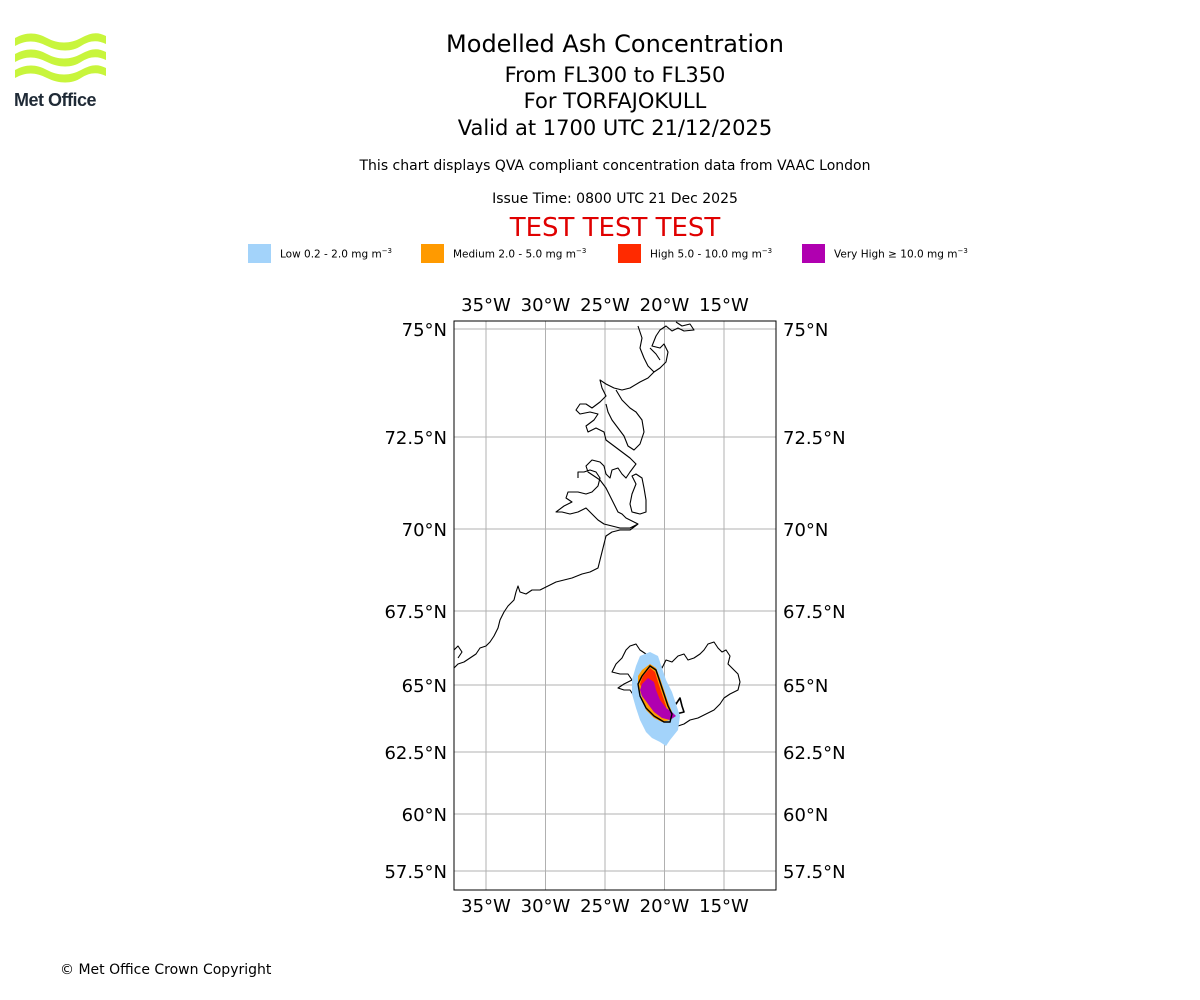 Image resolution: width=1200 pixels, height=1000 pixels. What do you see at coordinates (814, 872) in the screenshot?
I see `lat-label-right: 57.5°N` at bounding box center [814, 872].